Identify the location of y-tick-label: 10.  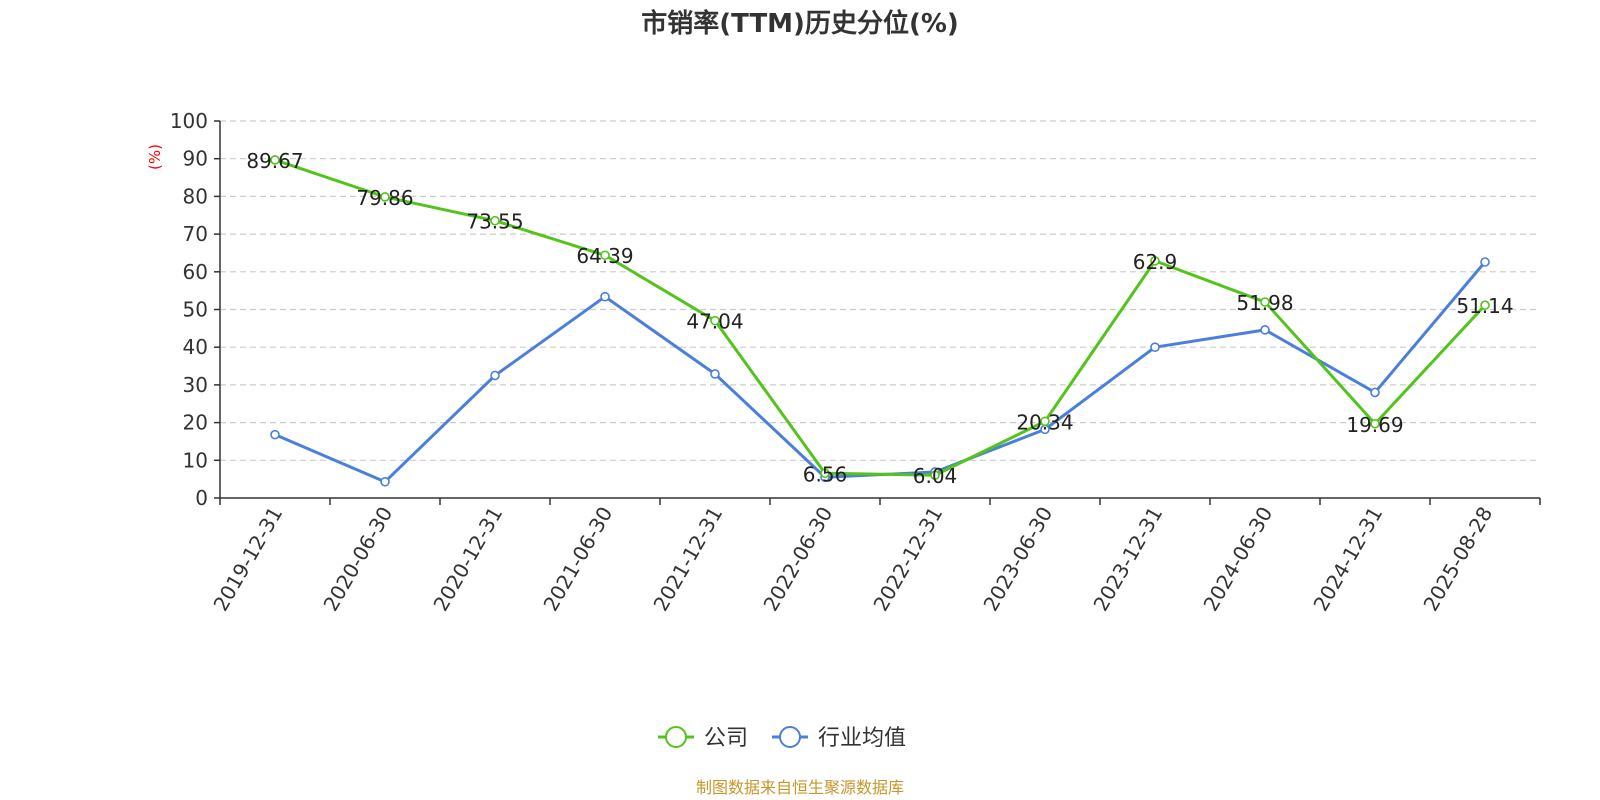
(195, 460).